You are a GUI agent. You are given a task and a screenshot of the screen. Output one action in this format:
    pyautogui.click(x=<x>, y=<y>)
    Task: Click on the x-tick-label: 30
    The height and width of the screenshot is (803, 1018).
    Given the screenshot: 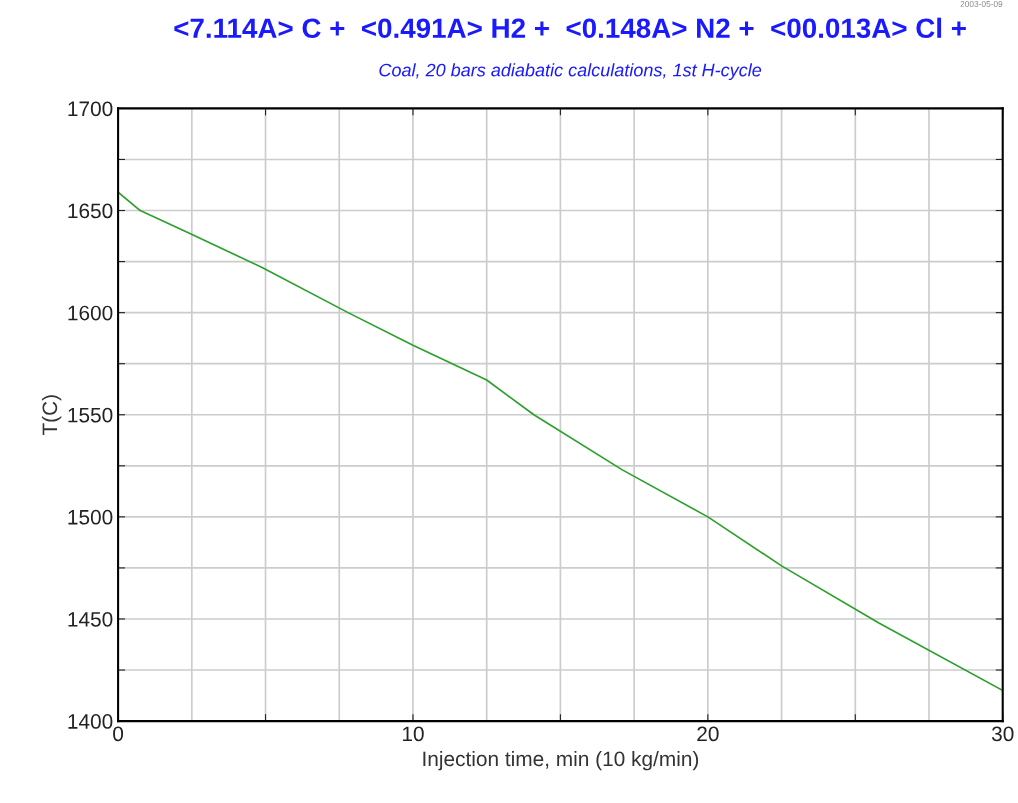 What is the action you would take?
    pyautogui.click(x=1002, y=734)
    